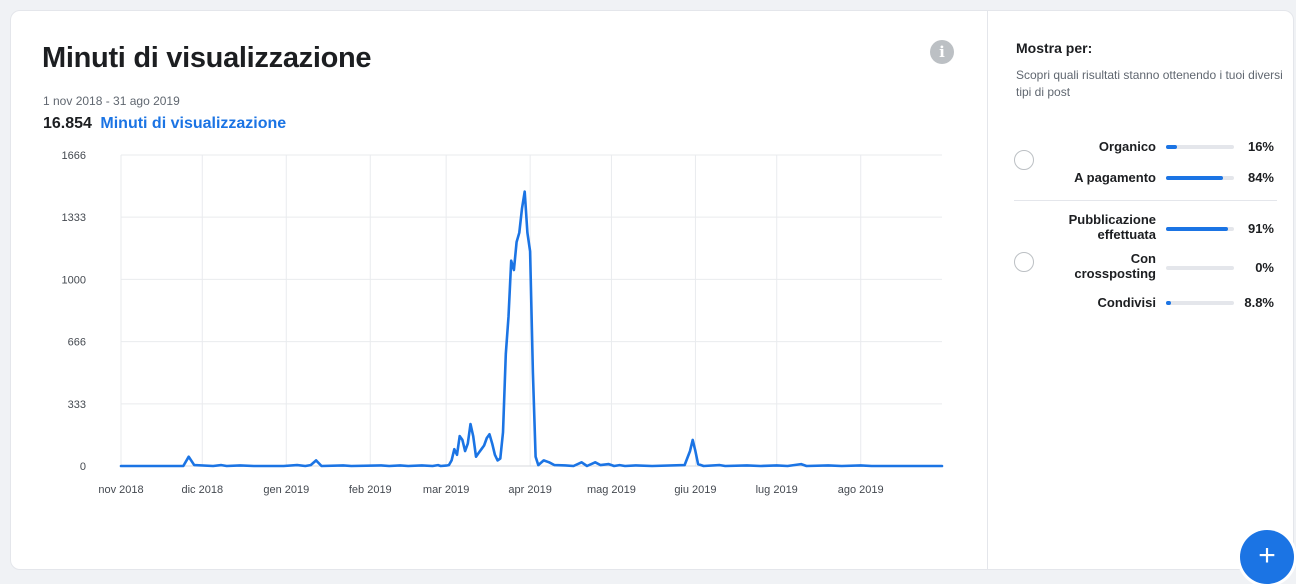 This screenshot has width=1296, height=584. I want to click on breakdown-row-label: A pagamento, so click(1115, 177).